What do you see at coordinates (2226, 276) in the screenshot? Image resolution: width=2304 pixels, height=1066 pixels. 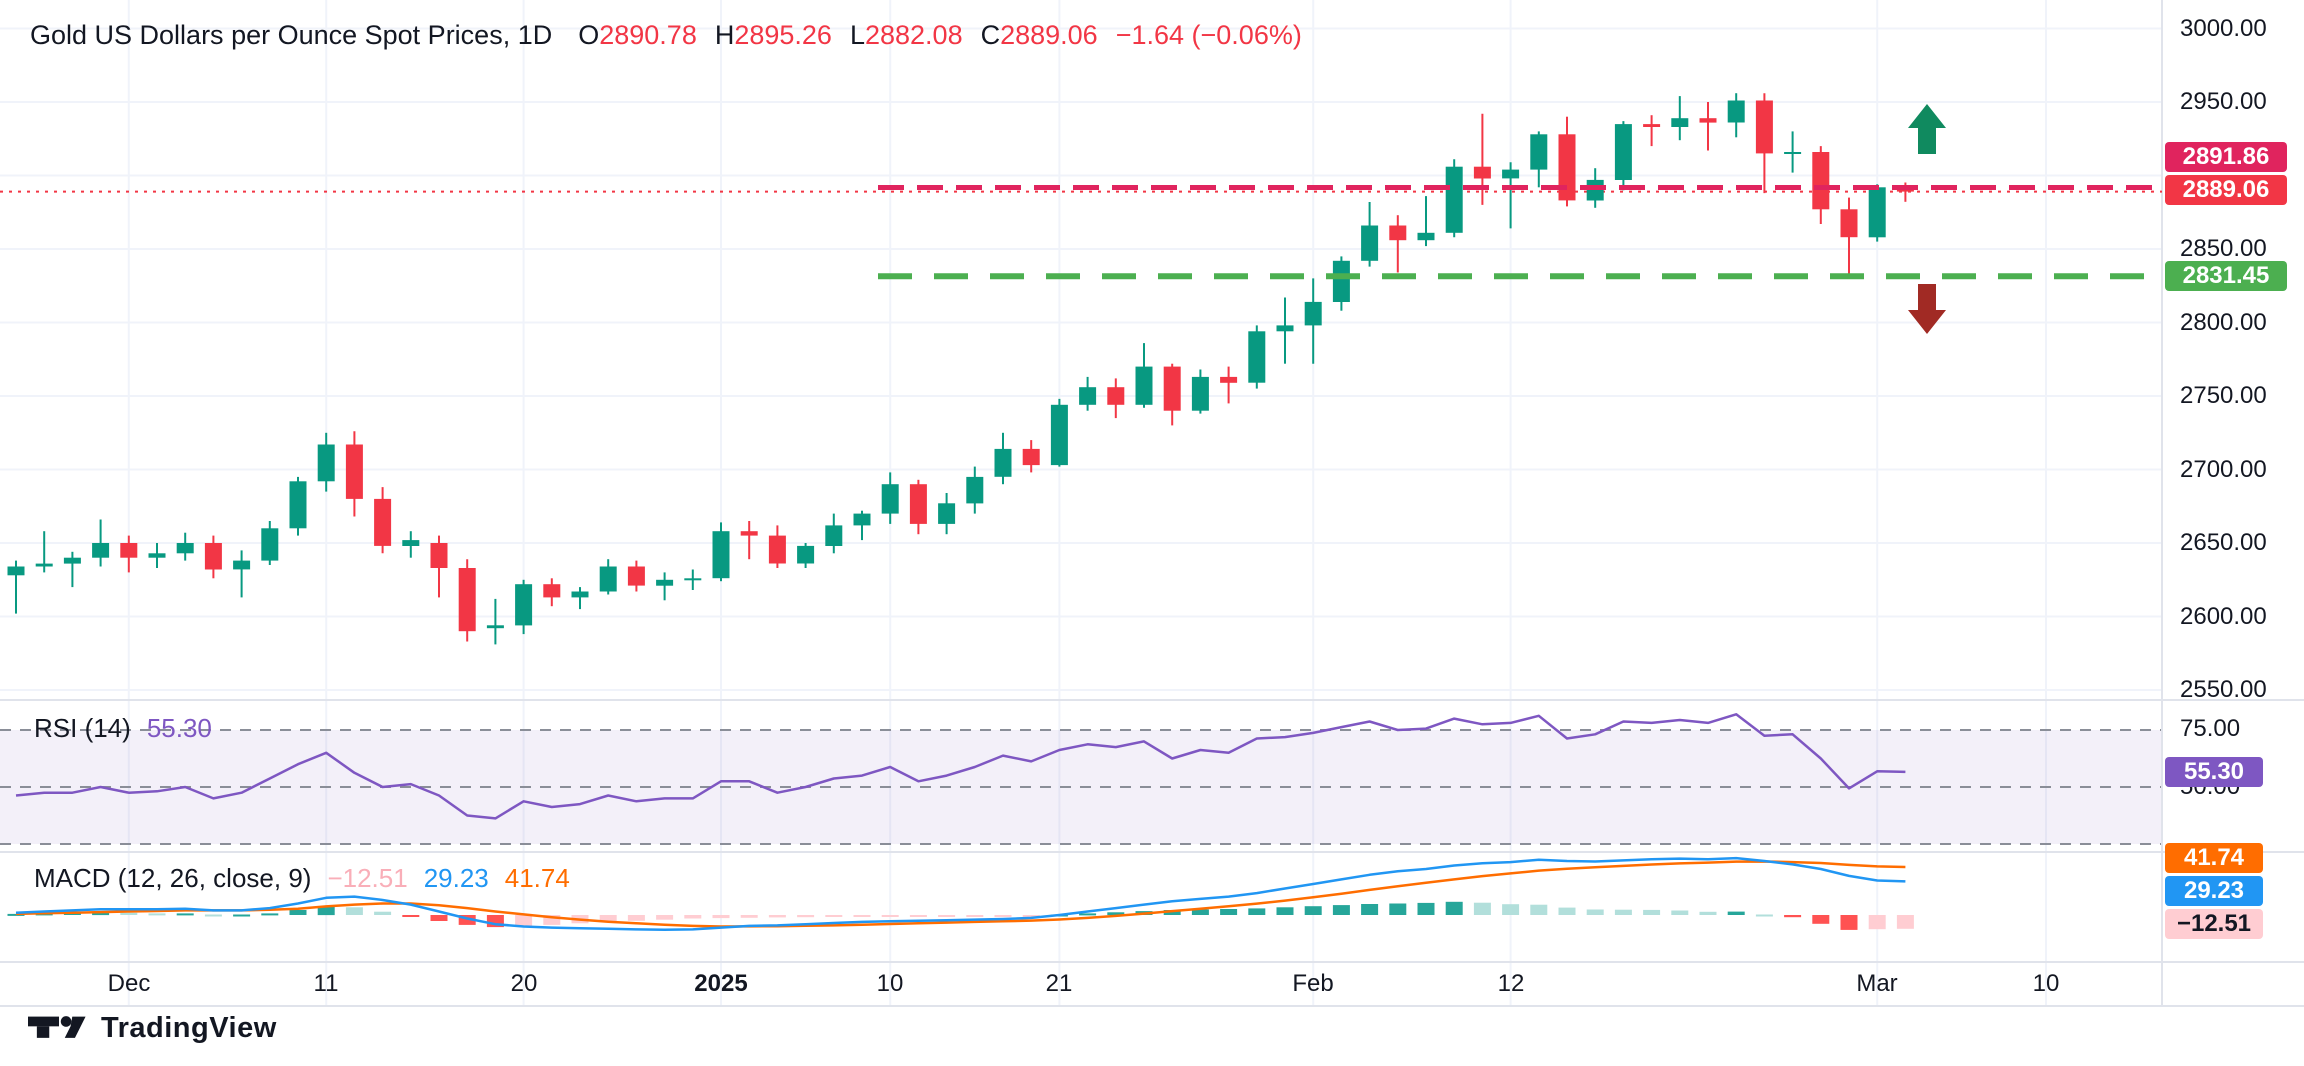 I see `support-price-badge: 2831.45` at bounding box center [2226, 276].